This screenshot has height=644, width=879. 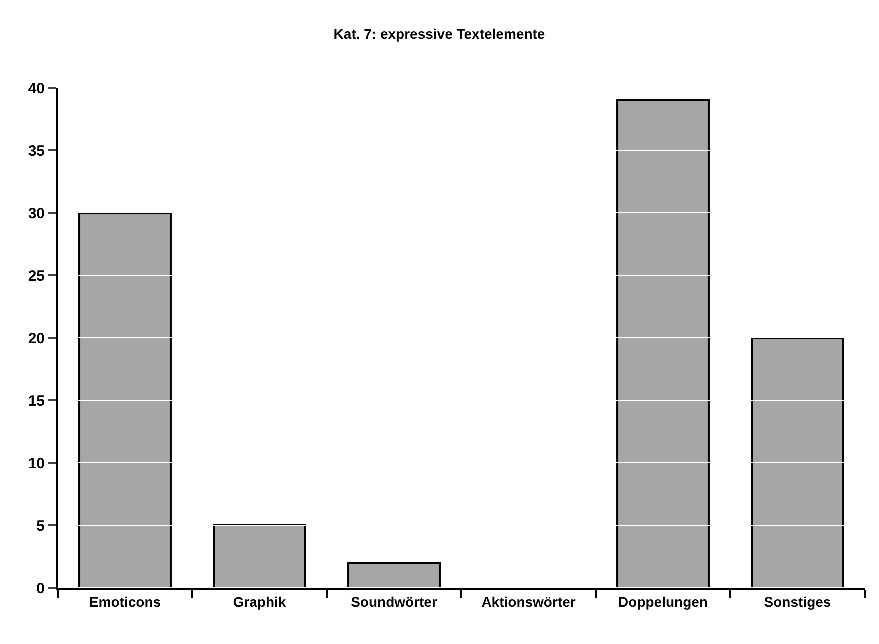 I want to click on y-tick-label: 10, so click(x=36, y=463).